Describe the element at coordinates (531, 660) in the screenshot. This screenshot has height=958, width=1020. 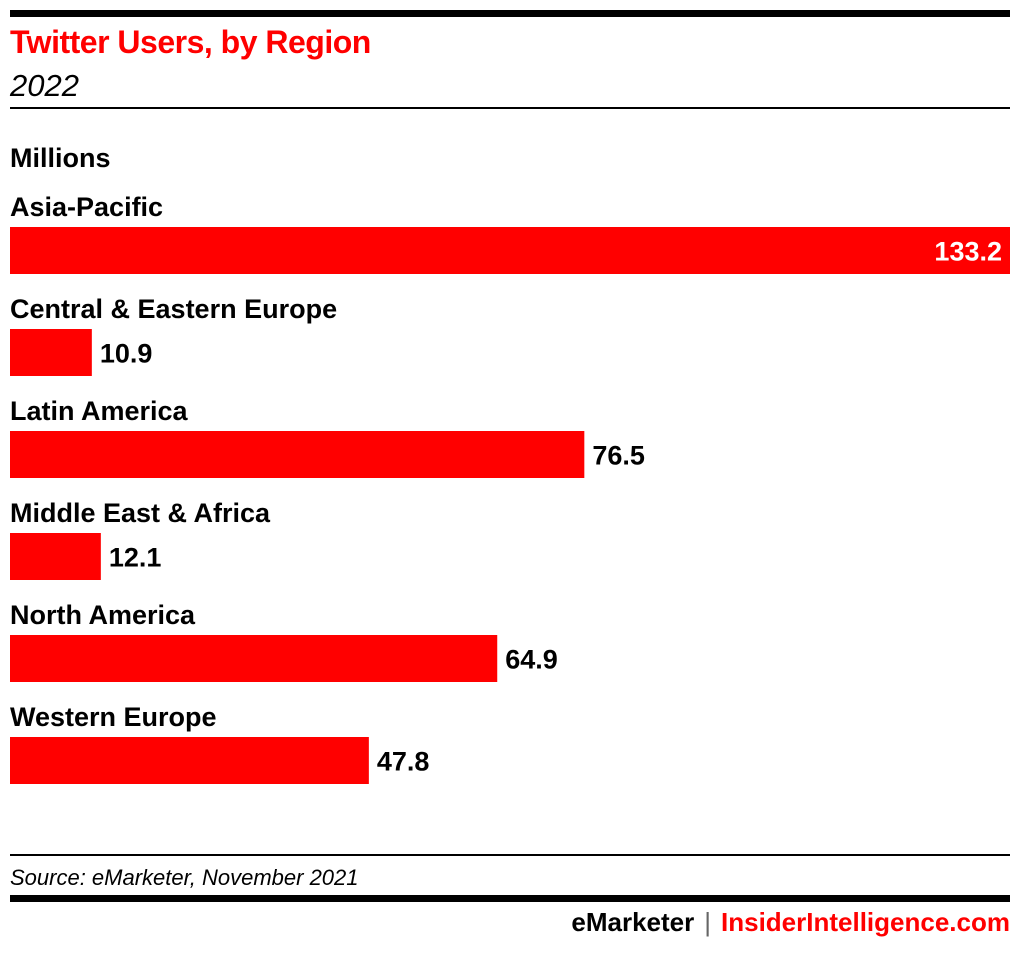
I see `value-label-north-america: 64.9` at that location.